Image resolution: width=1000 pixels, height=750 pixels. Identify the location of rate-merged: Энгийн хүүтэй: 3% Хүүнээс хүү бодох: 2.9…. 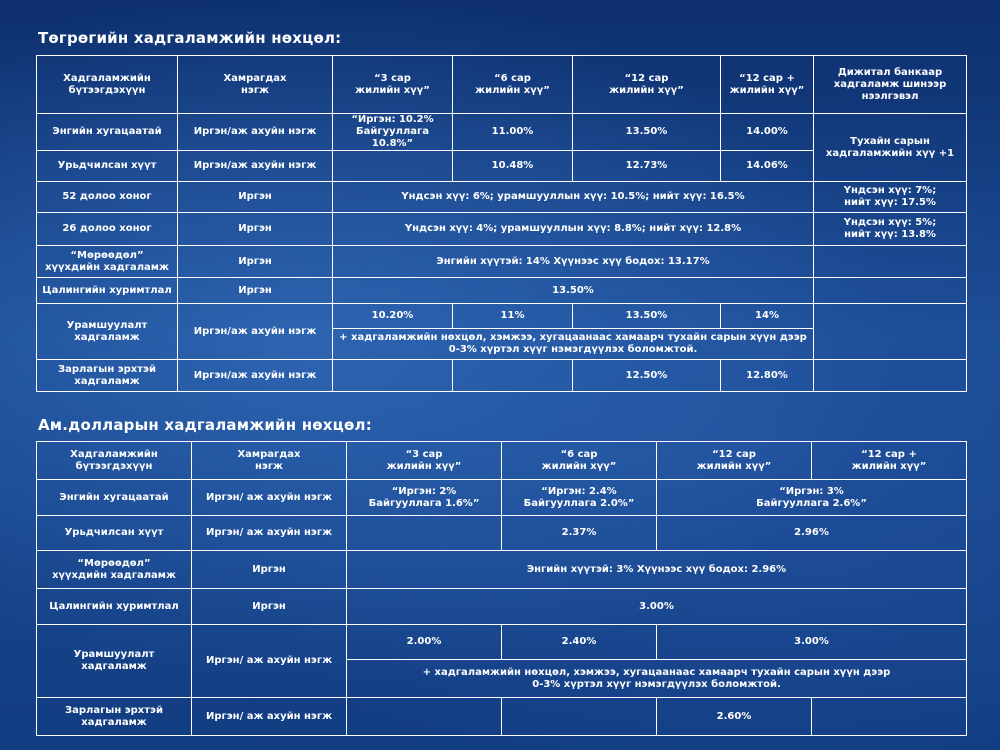
(656, 569).